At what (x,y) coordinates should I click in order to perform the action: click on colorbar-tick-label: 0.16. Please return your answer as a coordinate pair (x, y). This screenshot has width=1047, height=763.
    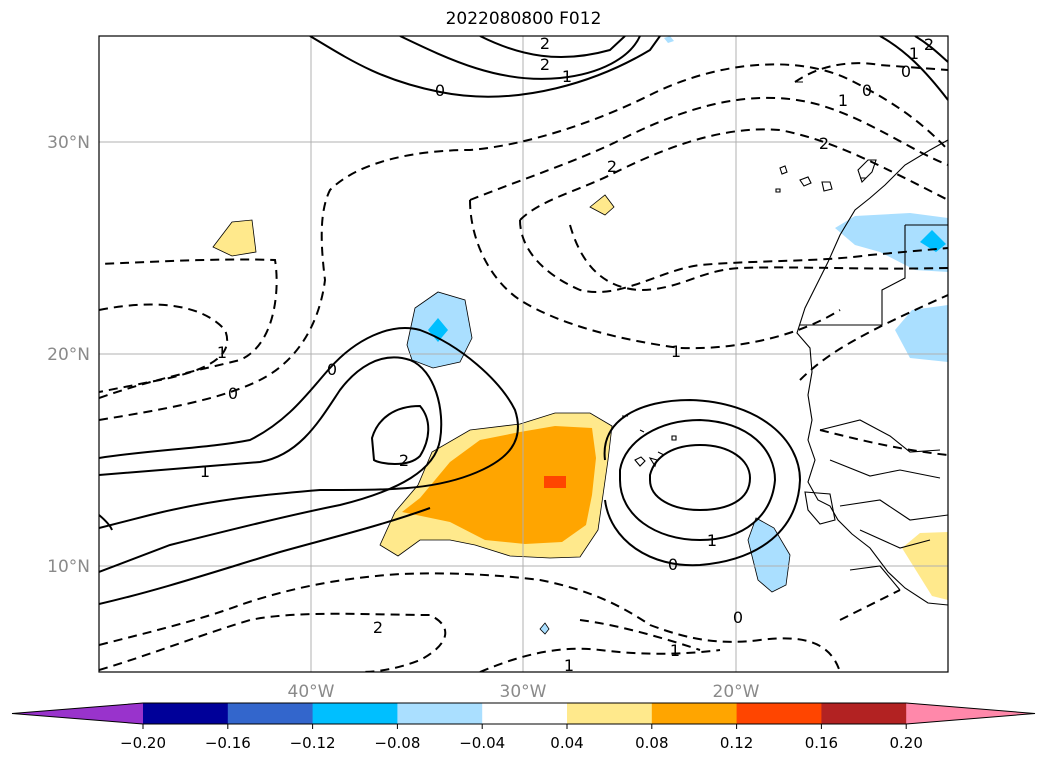
    Looking at the image, I should click on (821, 743).